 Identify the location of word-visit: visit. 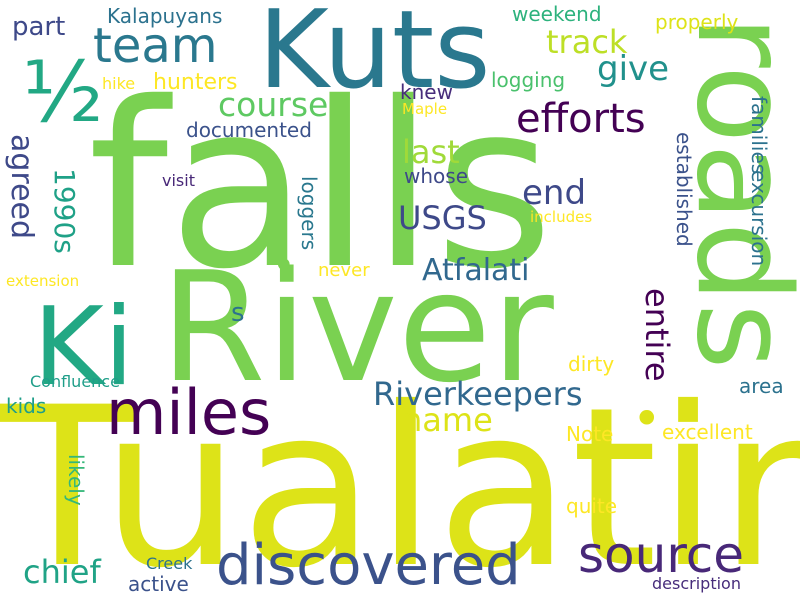
(178, 180).